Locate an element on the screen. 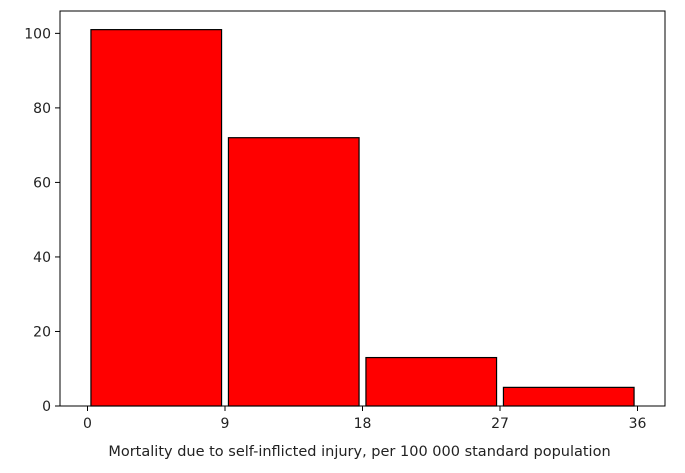  x-tick-label-2: 18 is located at coordinates (363, 424).